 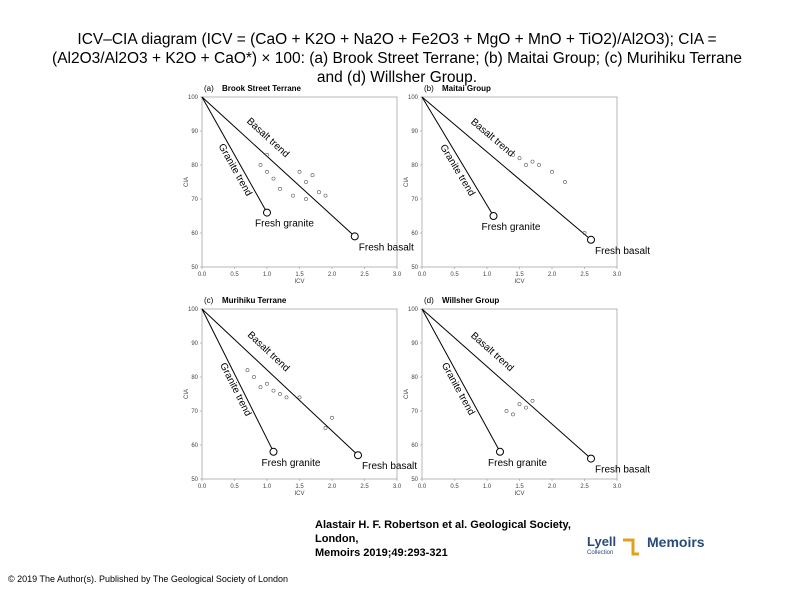 What do you see at coordinates (235, 389) in the screenshot?
I see `trend-label: Granite trend` at bounding box center [235, 389].